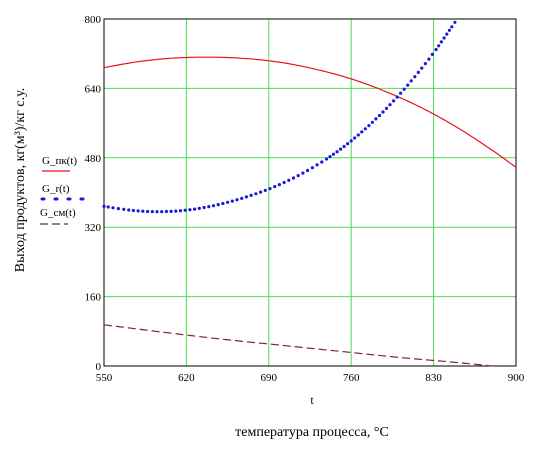 The width and height of the screenshot is (542, 452). What do you see at coordinates (93, 20) in the screenshot?
I see `y-tick-label: 800` at bounding box center [93, 20].